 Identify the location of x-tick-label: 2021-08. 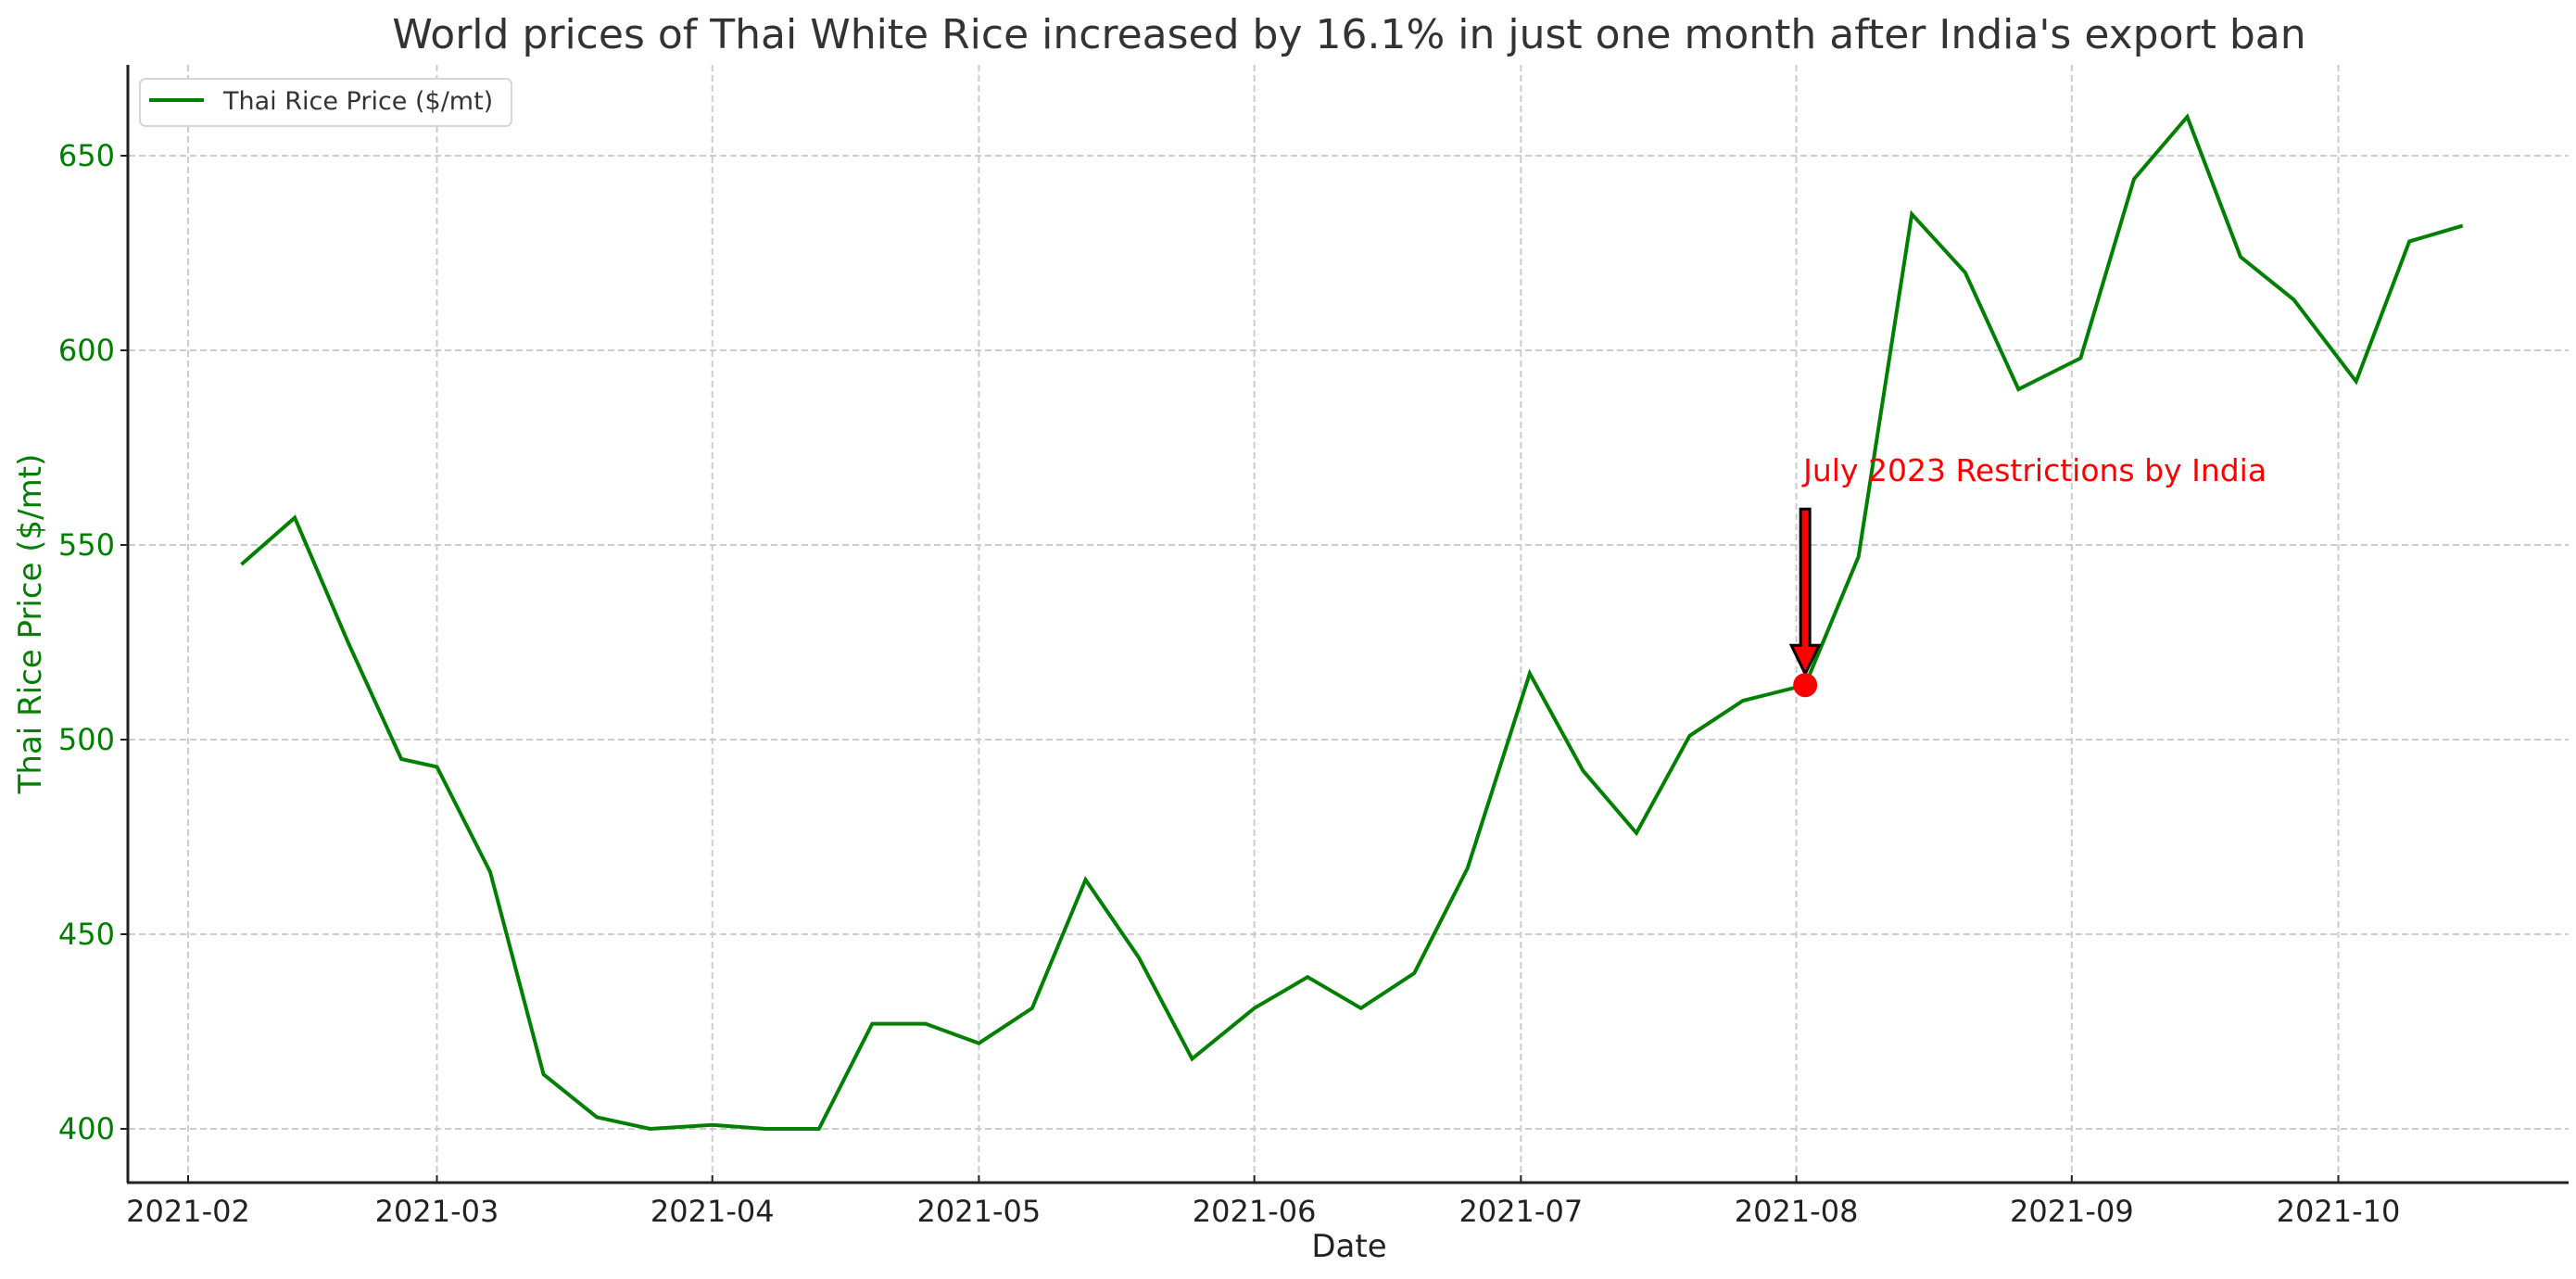
(1797, 1211).